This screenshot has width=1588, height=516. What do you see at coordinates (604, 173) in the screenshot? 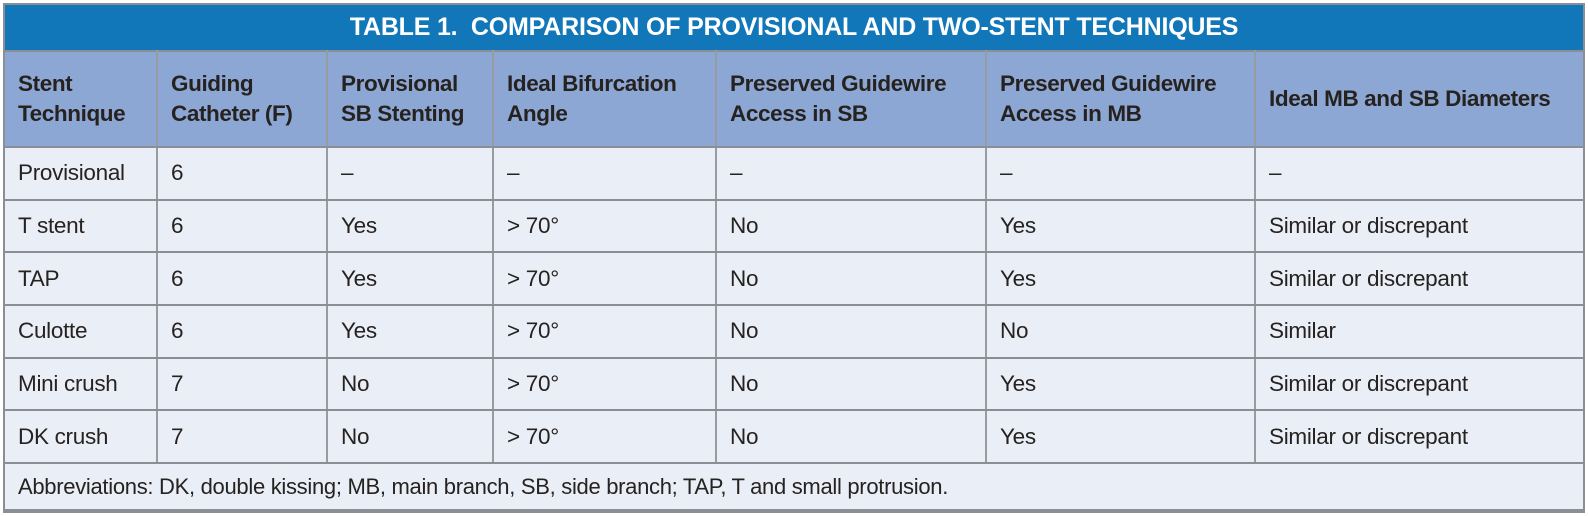
I see `cell-angle: –` at bounding box center [604, 173].